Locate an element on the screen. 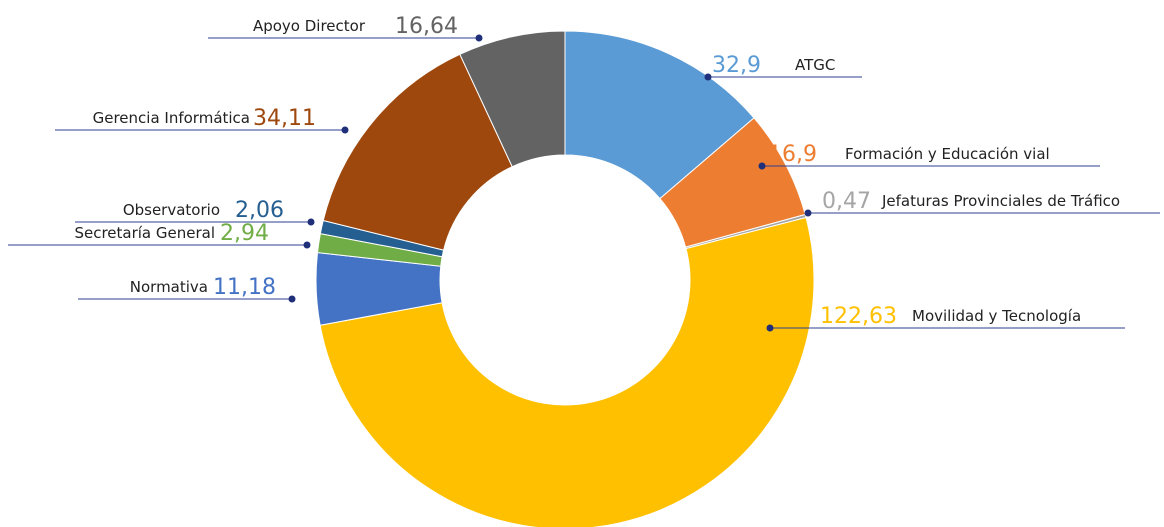 This screenshot has width=1164, height=527. category-label: Apoyo Director is located at coordinates (309, 26).